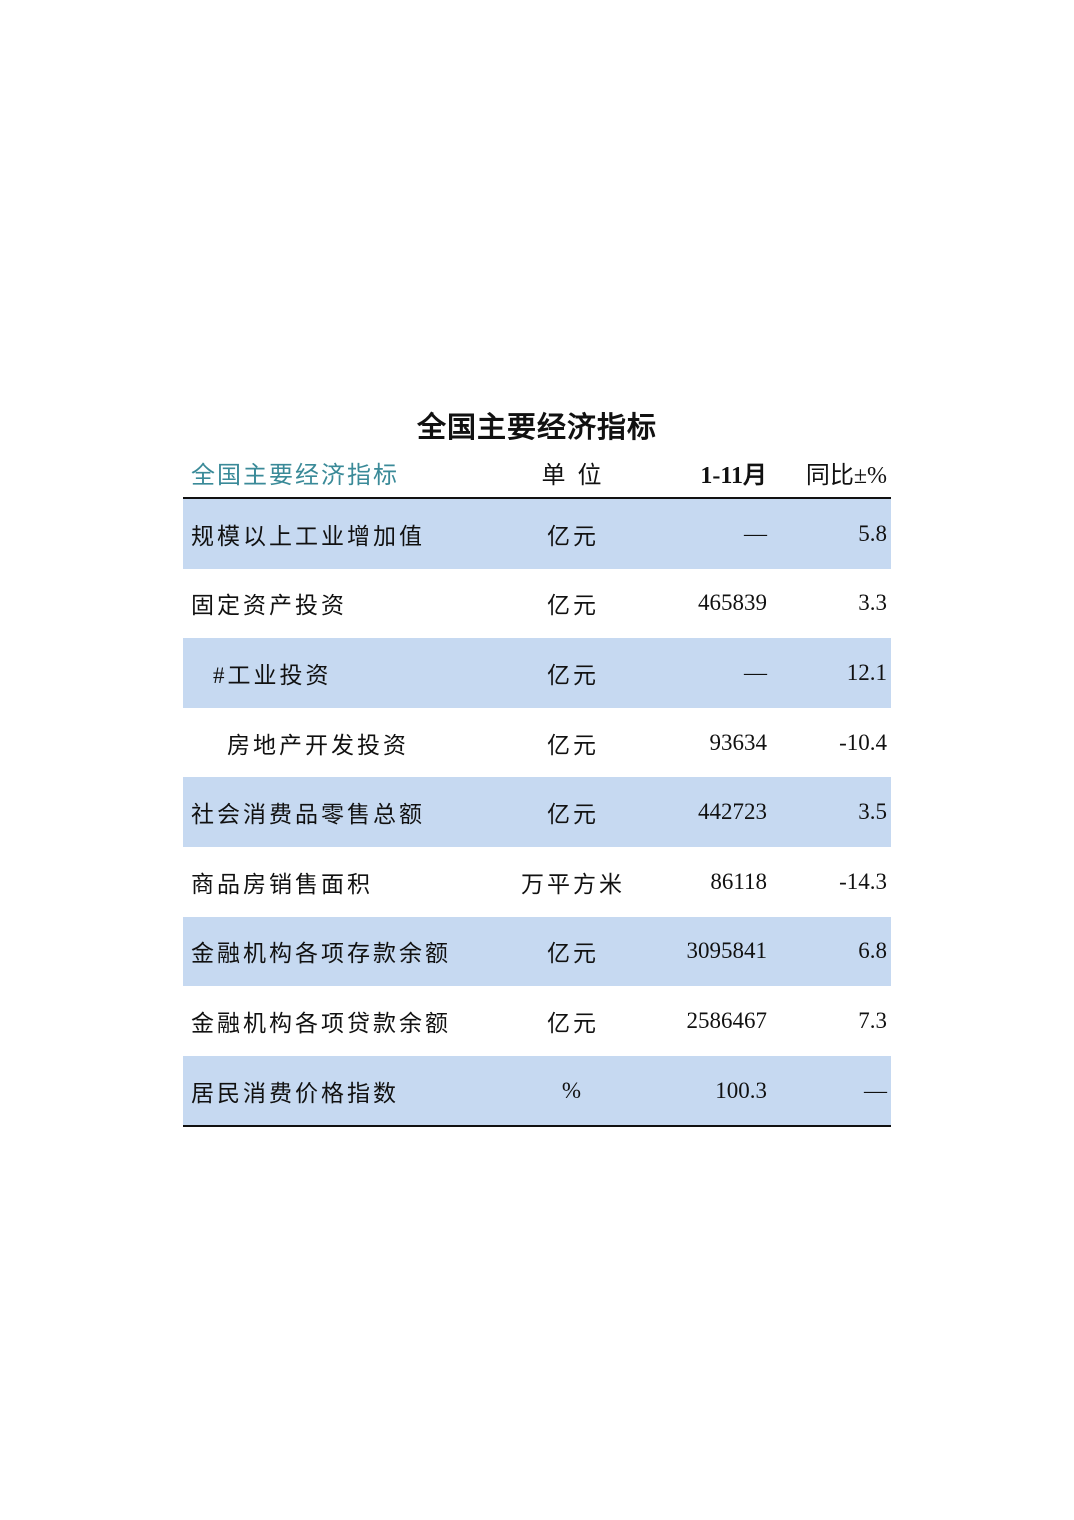 Image resolution: width=1074 pixels, height=1520 pixels. I want to click on indicator-name: 房地产开发投资, so click(318, 745).